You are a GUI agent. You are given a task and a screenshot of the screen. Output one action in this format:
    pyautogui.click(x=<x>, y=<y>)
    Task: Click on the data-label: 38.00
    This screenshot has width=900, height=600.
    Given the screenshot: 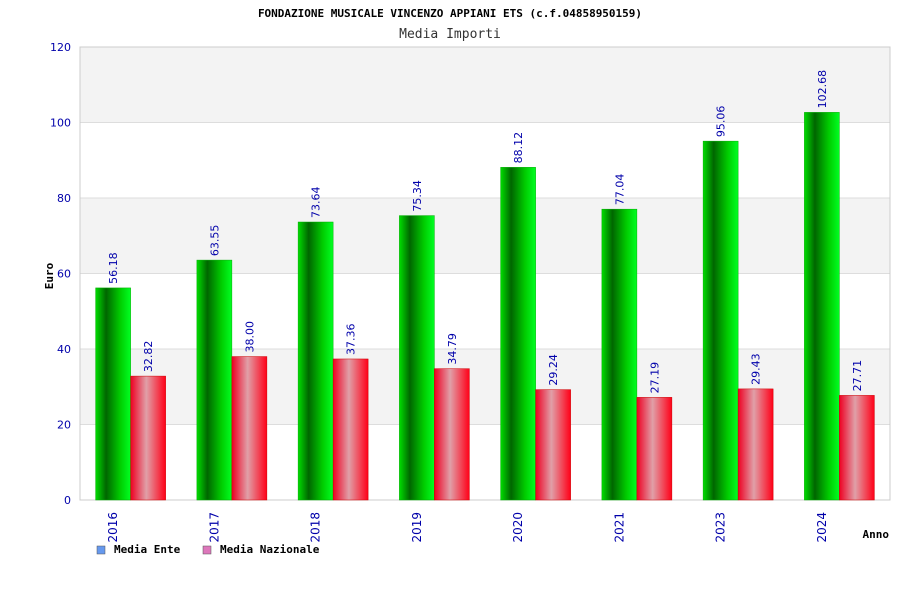 What is the action you would take?
    pyautogui.click(x=249, y=337)
    